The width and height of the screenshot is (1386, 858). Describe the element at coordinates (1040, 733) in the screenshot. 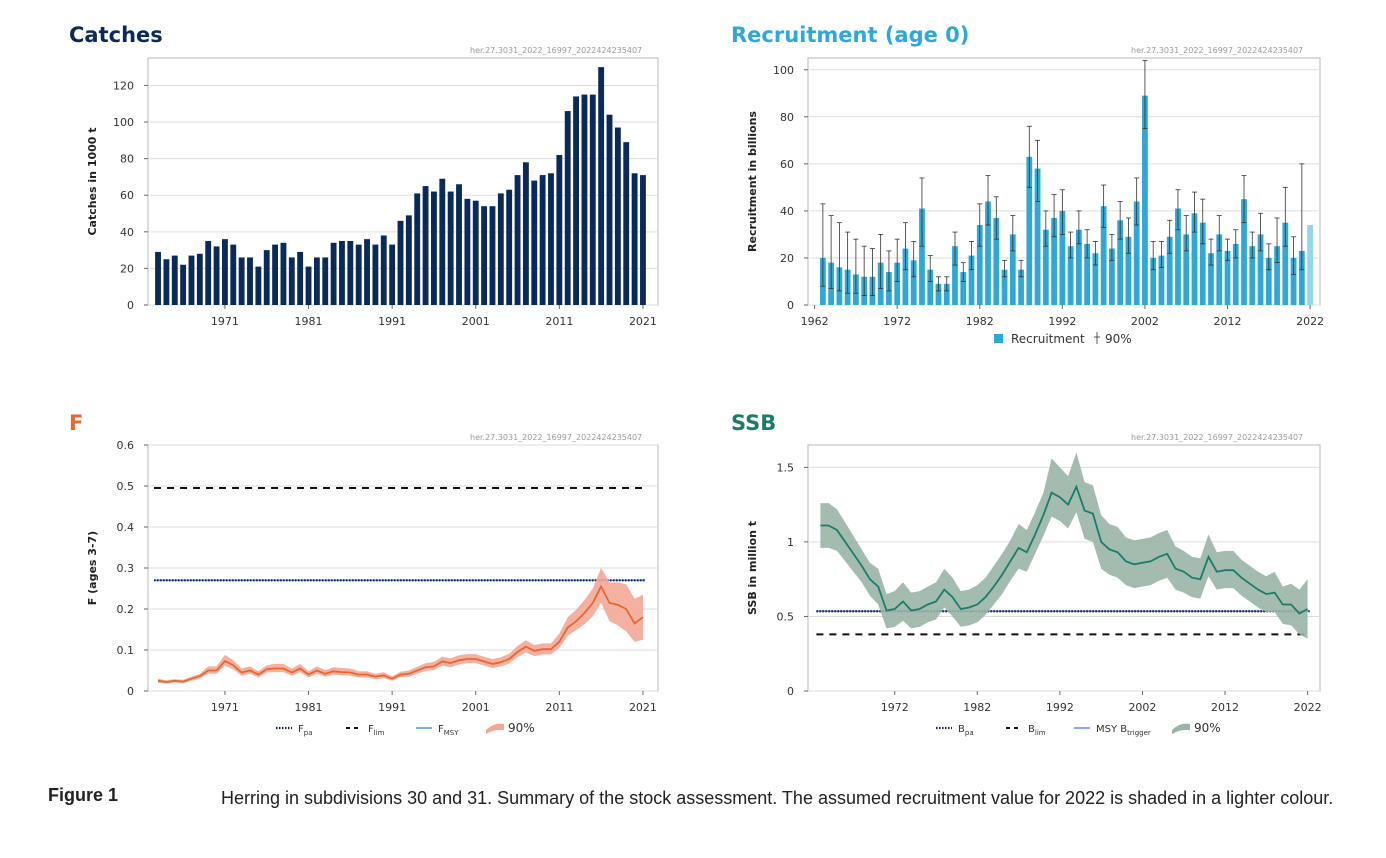

I see `ssb-legend-subscript: lim` at that location.